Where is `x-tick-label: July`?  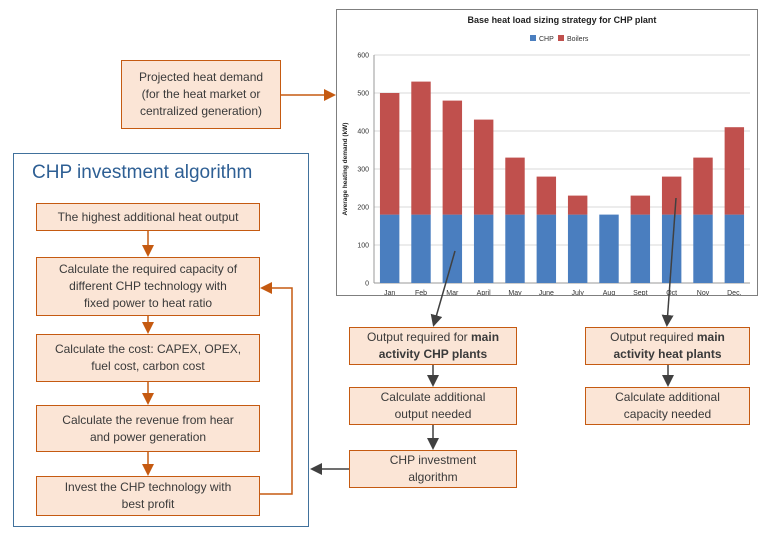
x-tick-label: July is located at coordinates (577, 292).